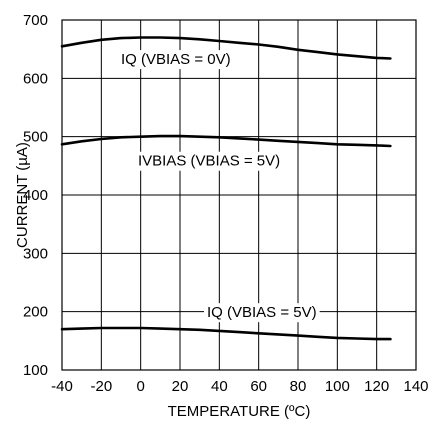 The image size is (437, 425). I want to click on y-tick-label: 300, so click(35, 253).